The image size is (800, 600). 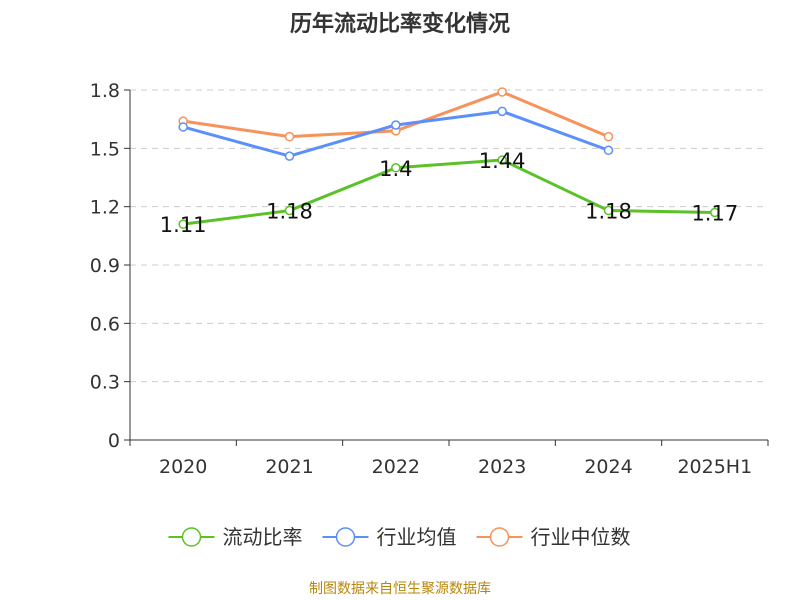 I want to click on data-label: 1.17, so click(x=714, y=214).